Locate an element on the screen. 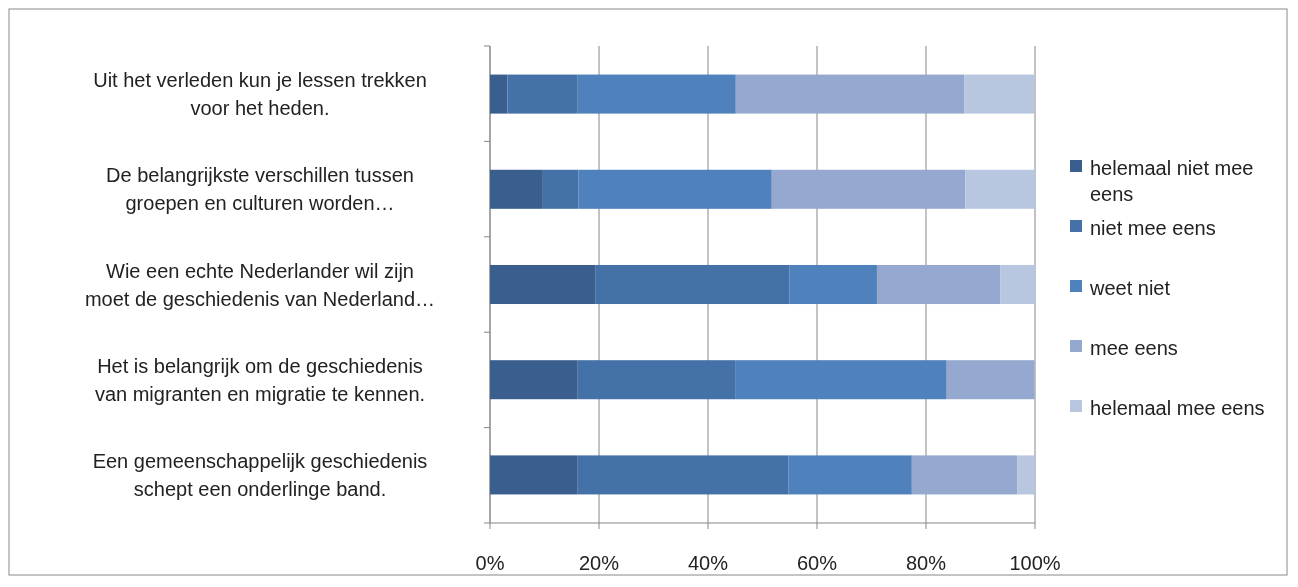  x-tick-label: 0% is located at coordinates (490, 563).